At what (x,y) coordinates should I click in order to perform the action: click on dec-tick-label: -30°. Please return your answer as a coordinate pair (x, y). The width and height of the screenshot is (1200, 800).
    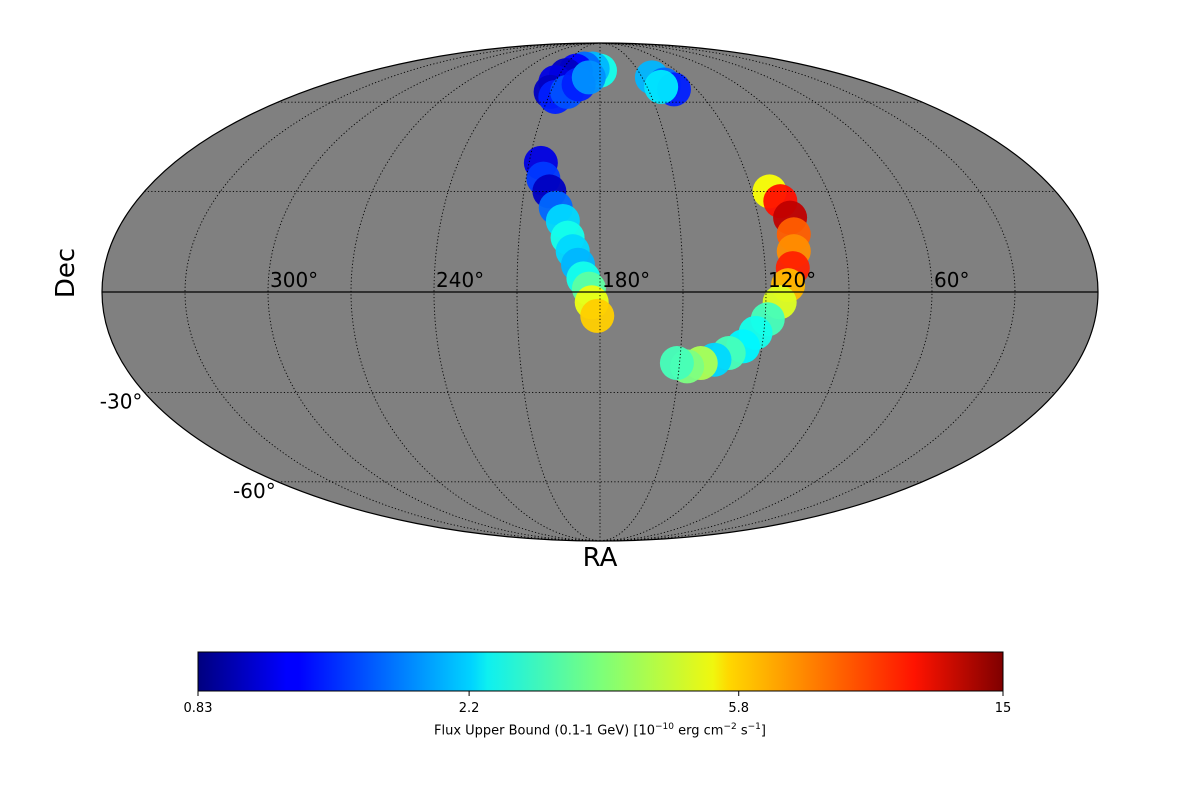
    Looking at the image, I should click on (121, 402).